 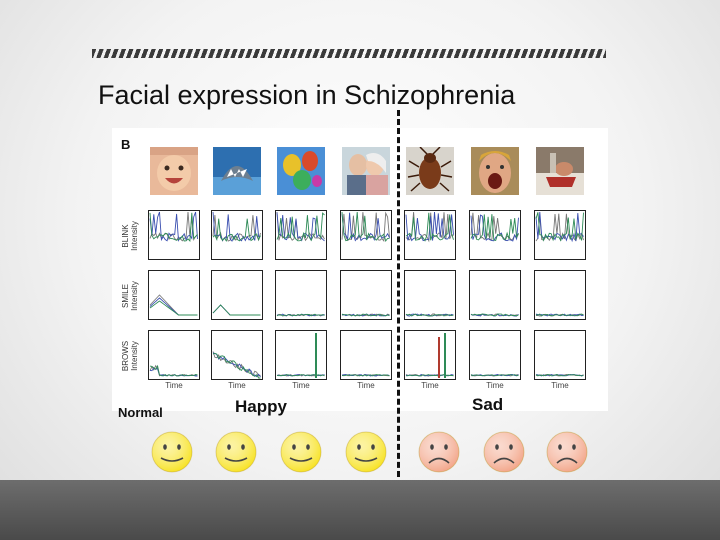 I want to click on row-label-smile-unit: Intensity, so click(x=134, y=296).